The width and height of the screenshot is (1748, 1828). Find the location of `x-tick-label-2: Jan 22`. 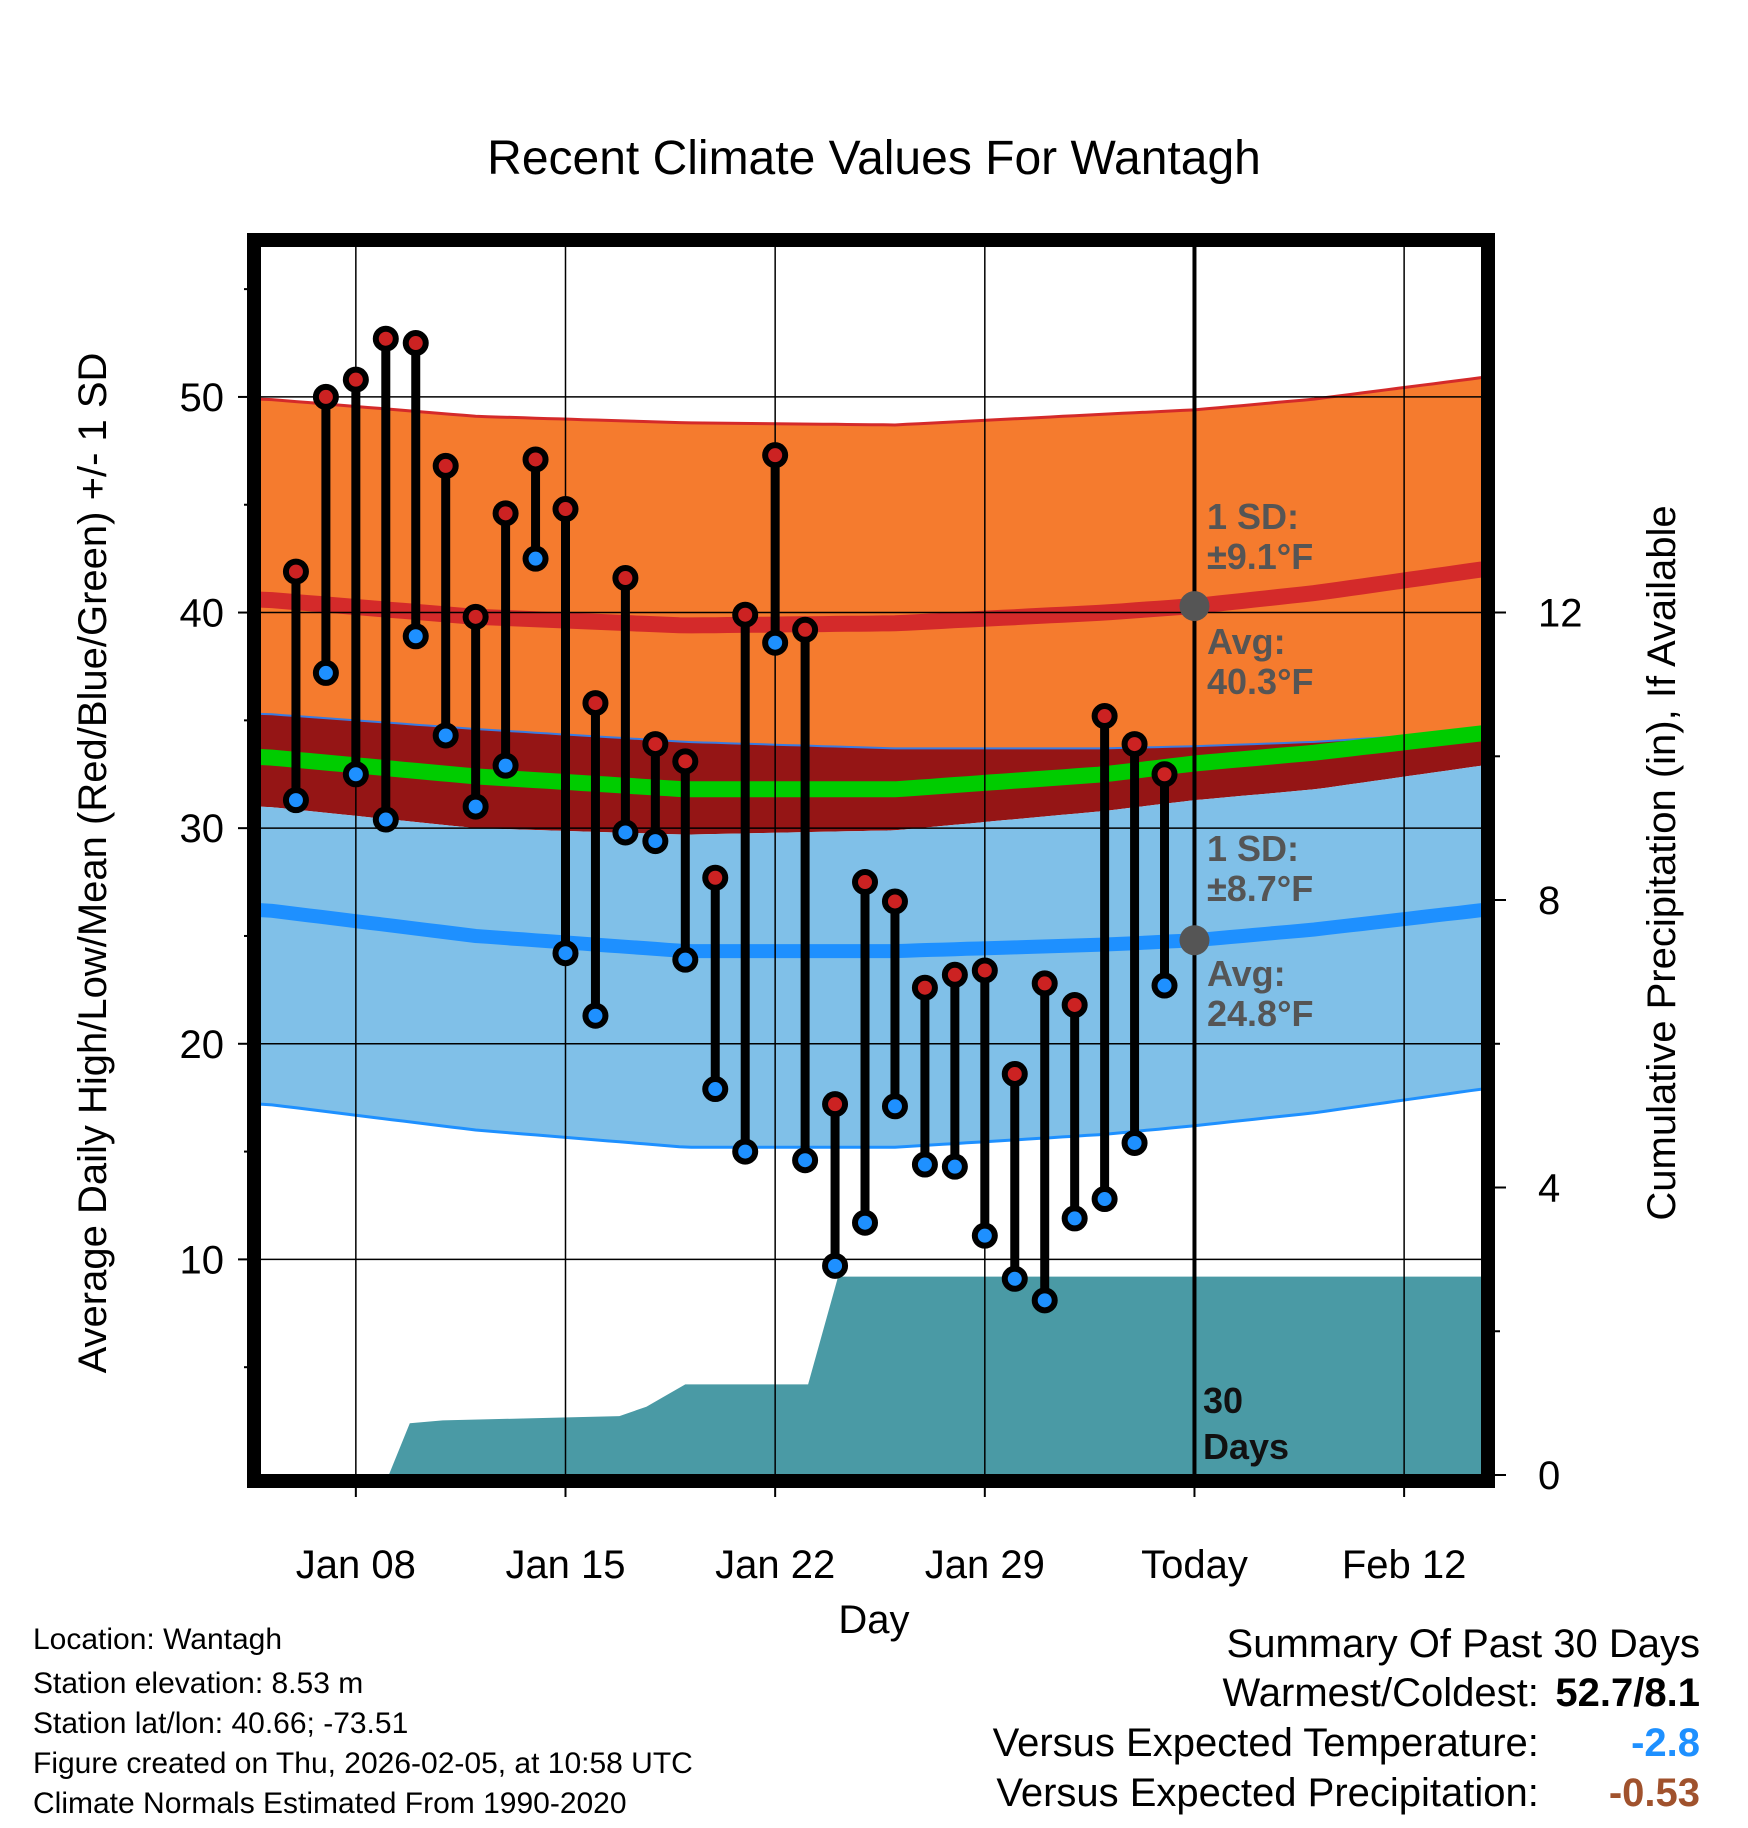

x-tick-label-2: Jan 22 is located at coordinates (775, 1565).